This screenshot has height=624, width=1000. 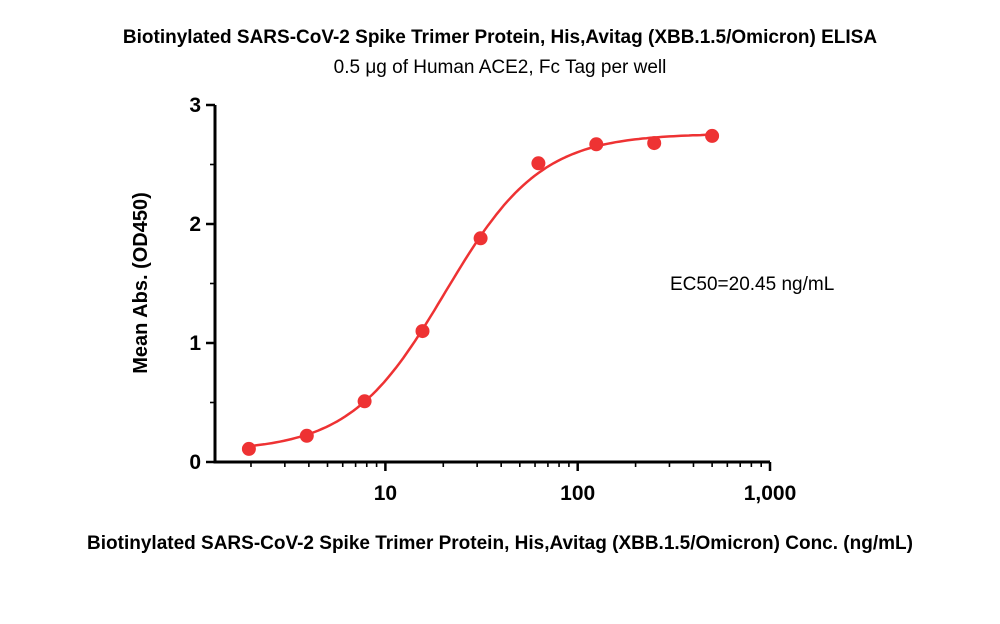 What do you see at coordinates (195, 105) in the screenshot?
I see `y-tick-label: 3` at bounding box center [195, 105].